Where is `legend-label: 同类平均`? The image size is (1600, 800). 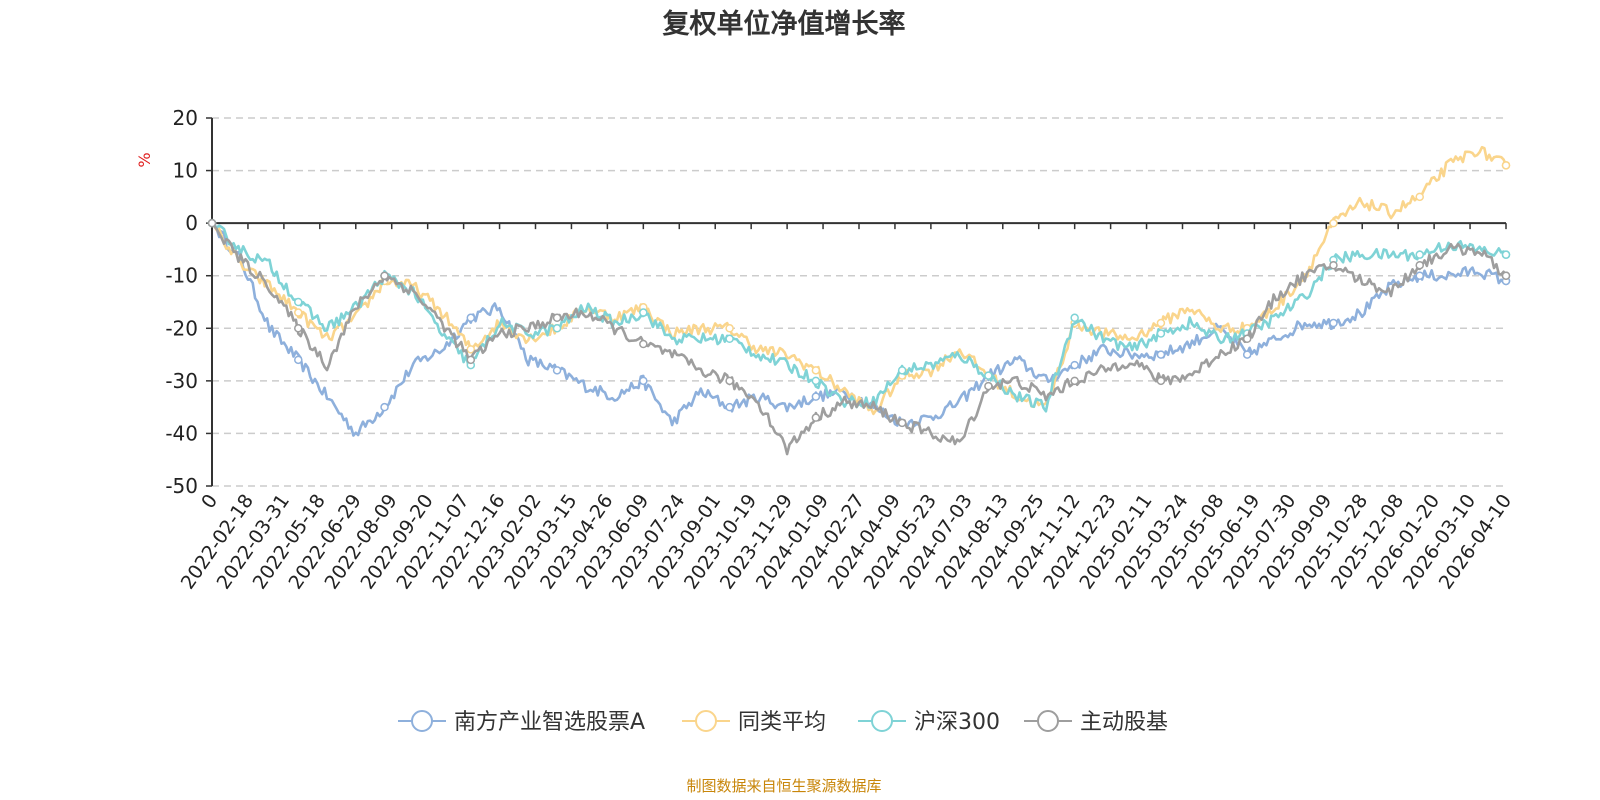 legend-label: 同类平均 is located at coordinates (782, 722).